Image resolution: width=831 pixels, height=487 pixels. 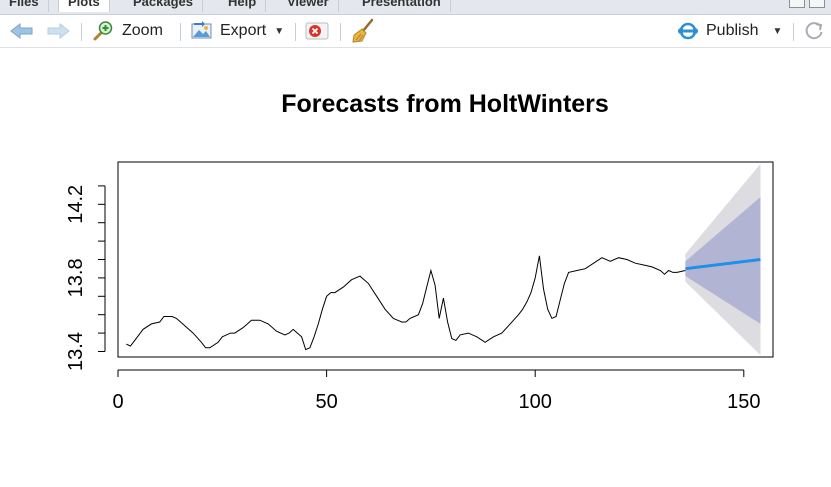 I want to click on x-tick-label: 150, so click(x=743, y=402).